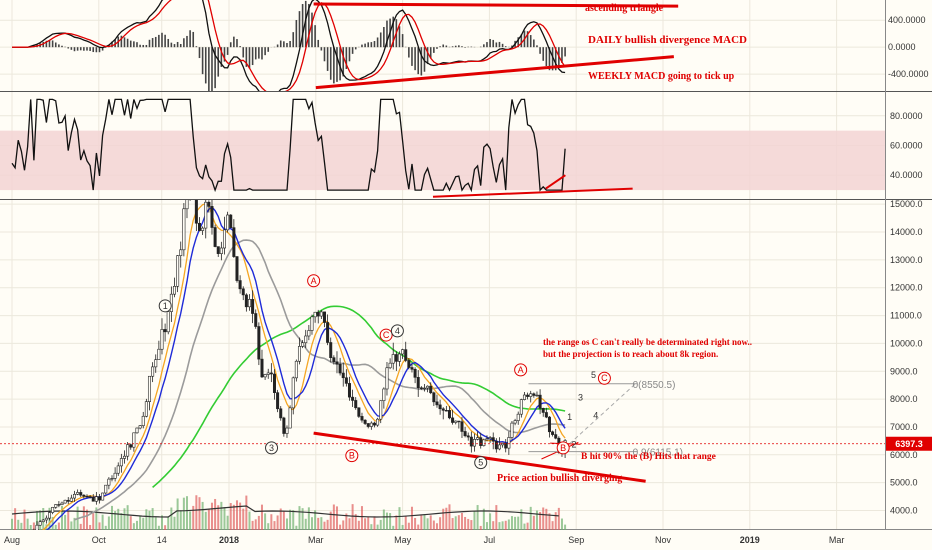 The height and width of the screenshot is (550, 932). Describe the element at coordinates (314, 281) in the screenshot. I see `wave-label-text: A` at that location.